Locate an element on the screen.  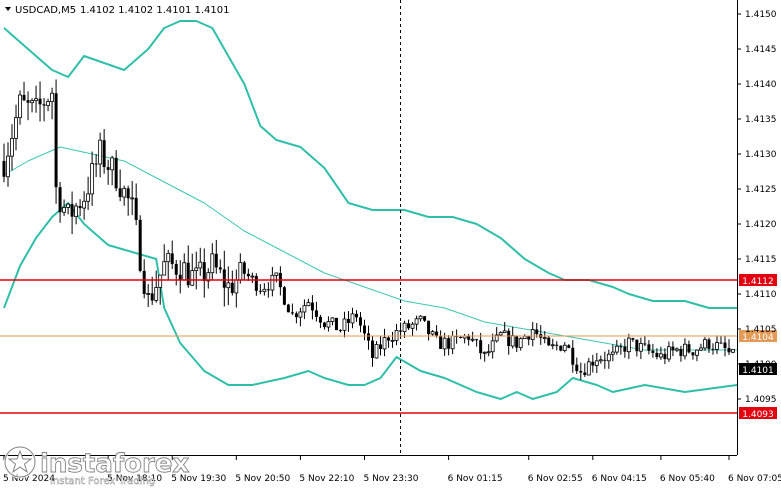
watermark-star-icon is located at coordinates (20, 462).